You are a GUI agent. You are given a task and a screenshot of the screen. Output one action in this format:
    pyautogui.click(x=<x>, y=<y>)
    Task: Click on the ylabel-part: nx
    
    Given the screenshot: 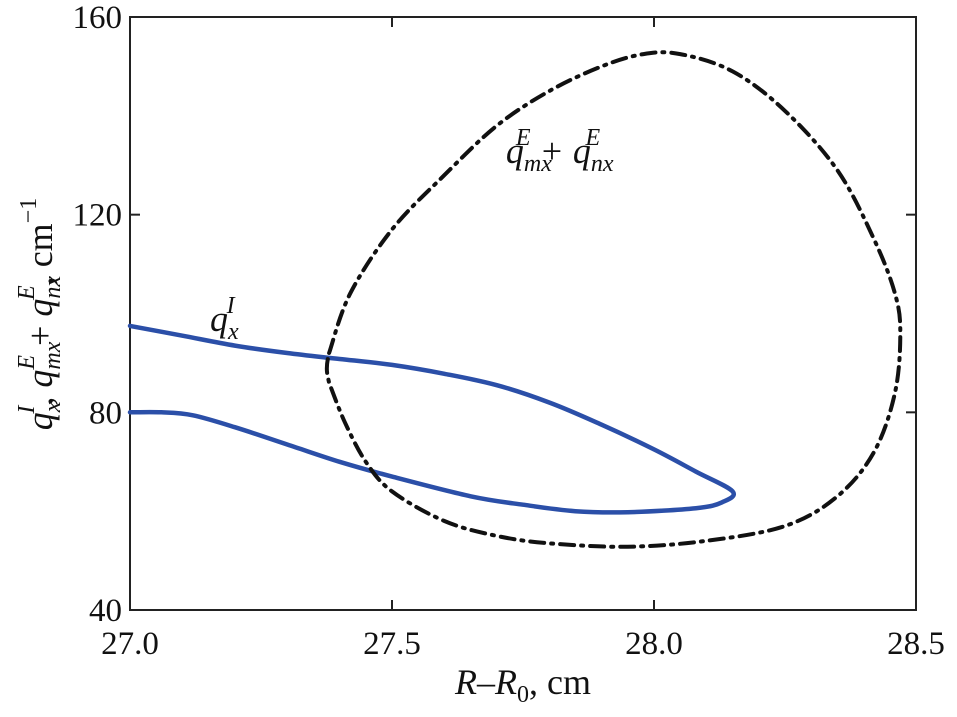 What is the action you would take?
    pyautogui.click(x=53, y=287)
    